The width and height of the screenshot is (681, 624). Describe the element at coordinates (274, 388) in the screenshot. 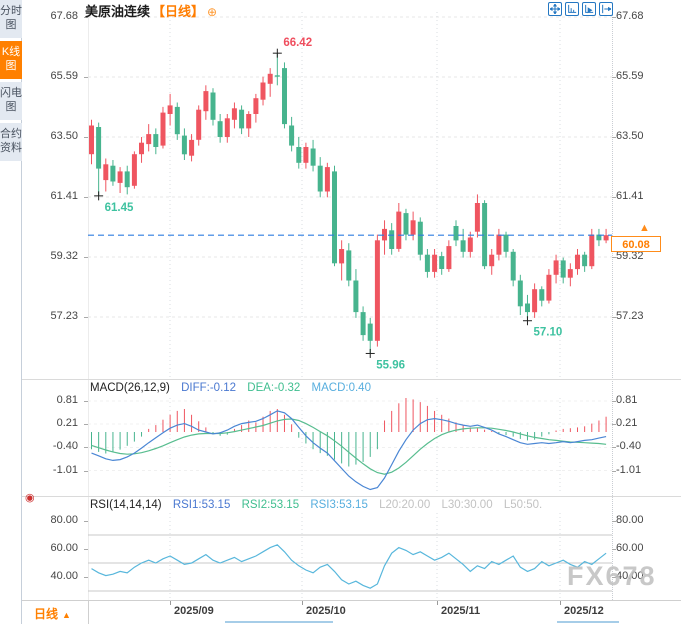

I see `macd-dea-value: DEA:-0.32` at that location.